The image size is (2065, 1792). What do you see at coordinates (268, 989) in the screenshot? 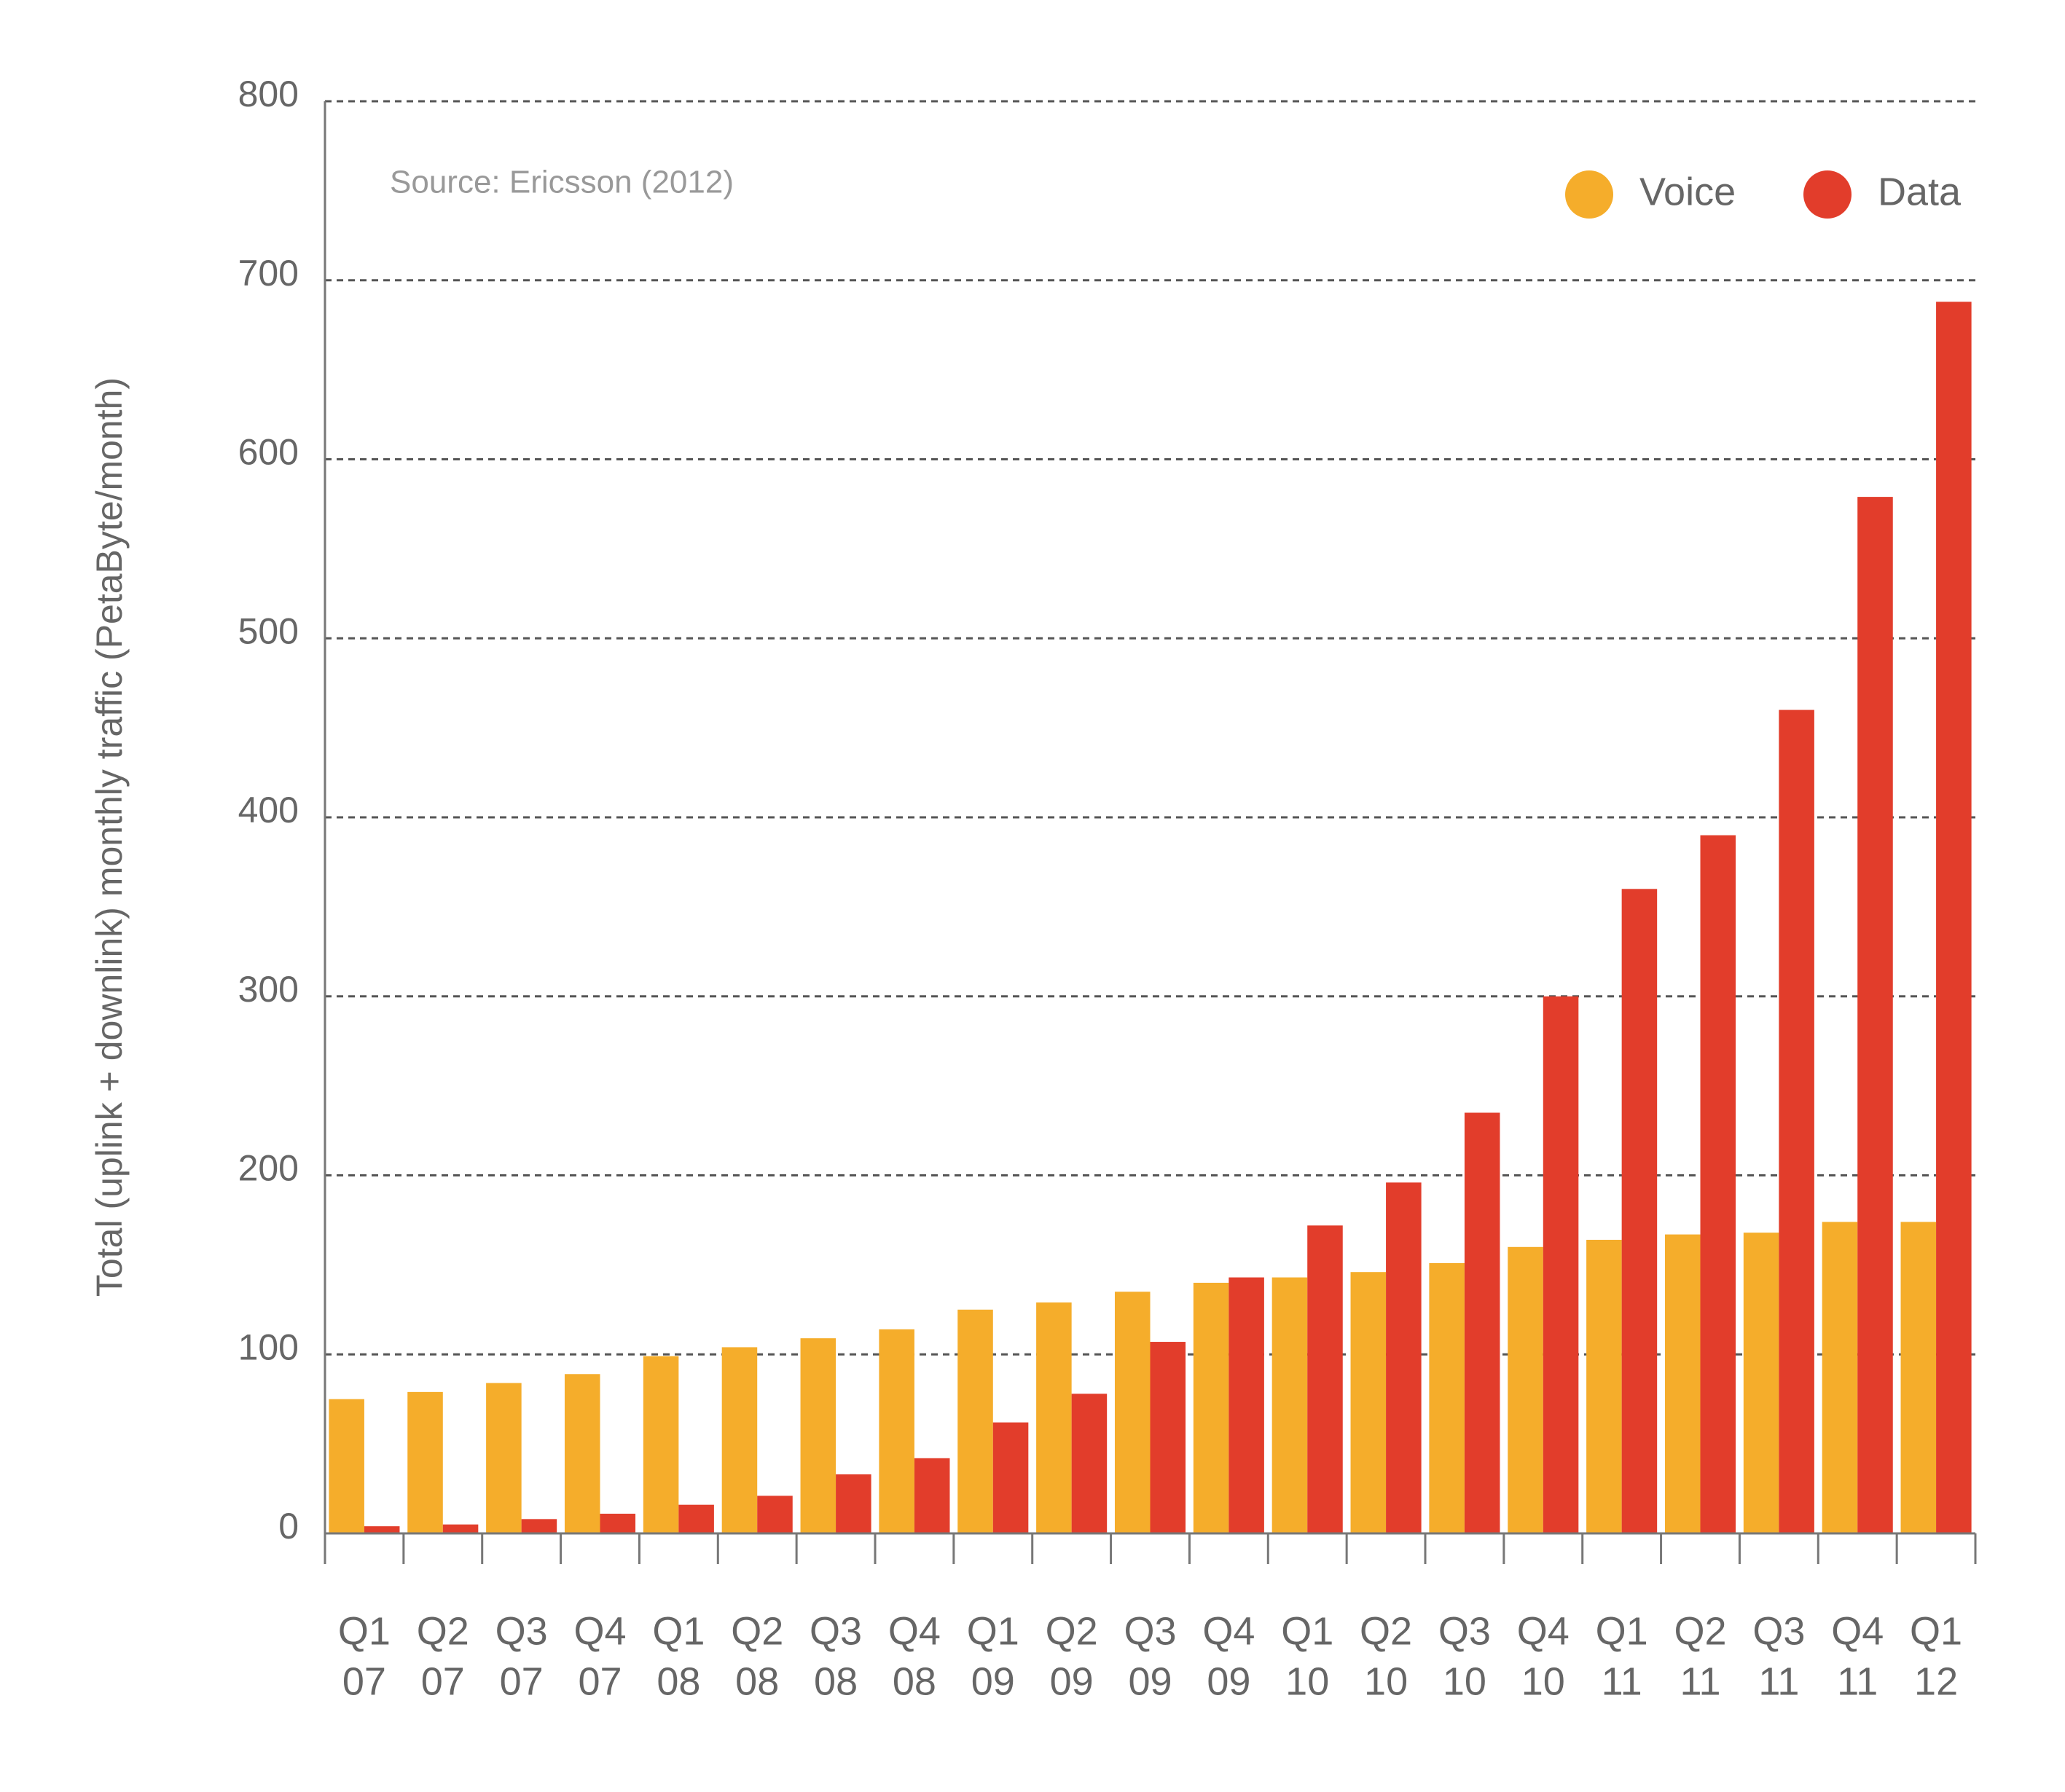
I see `y-tick-label: 300` at bounding box center [268, 989].